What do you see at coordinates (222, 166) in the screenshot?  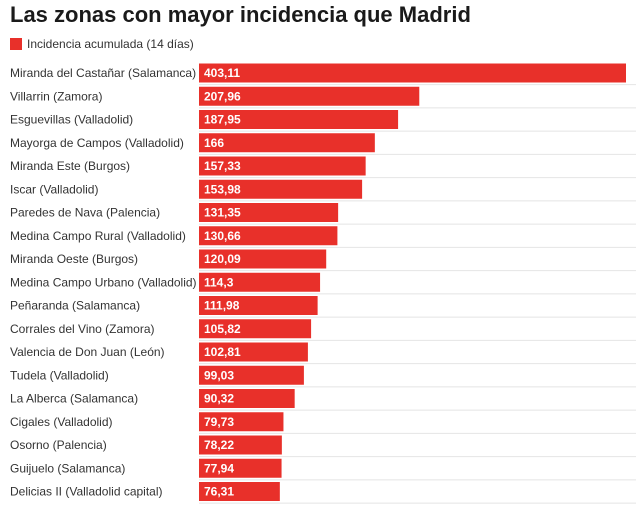 I see `value-label: 157,33` at bounding box center [222, 166].